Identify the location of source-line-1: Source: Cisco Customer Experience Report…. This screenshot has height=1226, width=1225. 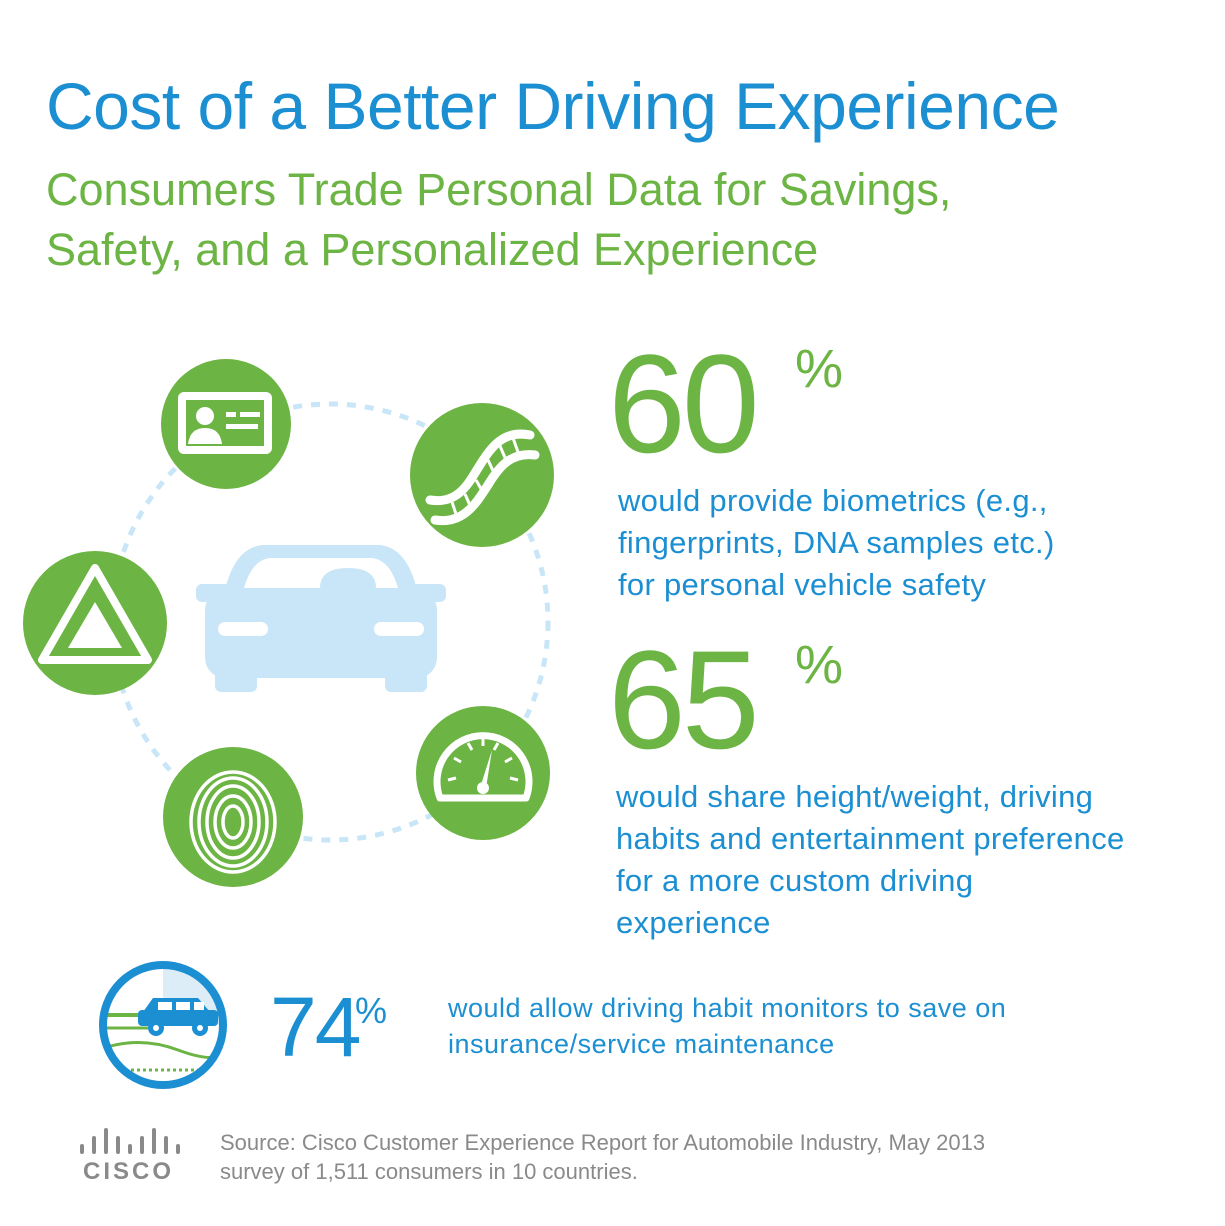
(603, 1142).